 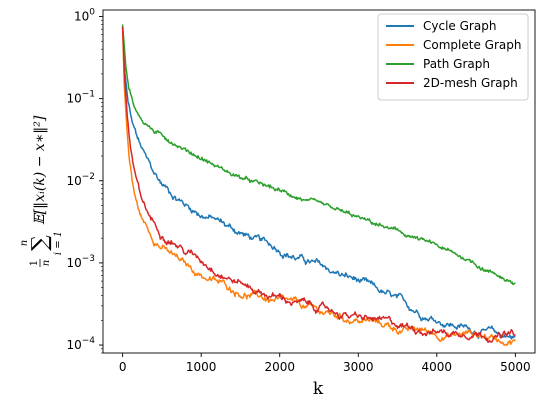 I want to click on y-tick-label-0: 10⁰, so click(x=84, y=16).